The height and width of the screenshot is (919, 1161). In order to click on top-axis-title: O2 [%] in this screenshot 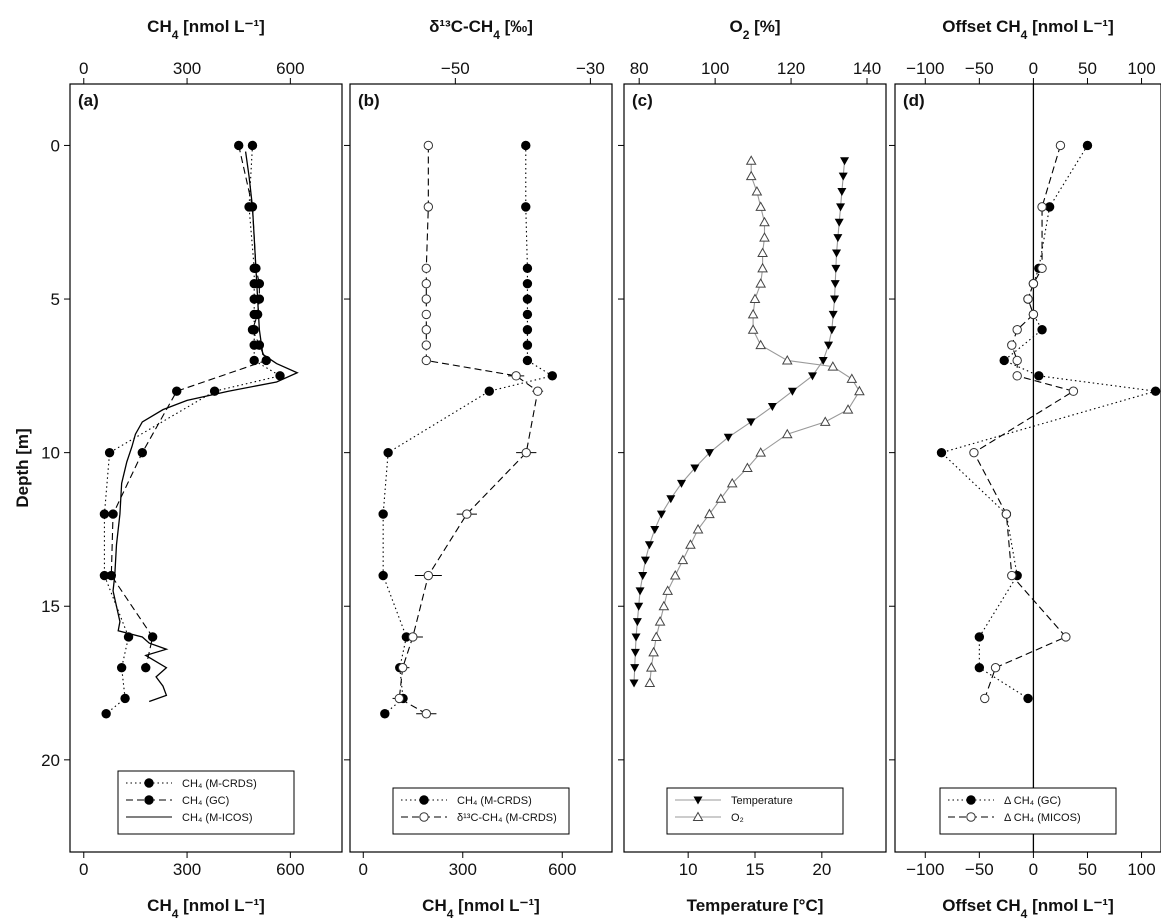, I will do `click(754, 29)`.